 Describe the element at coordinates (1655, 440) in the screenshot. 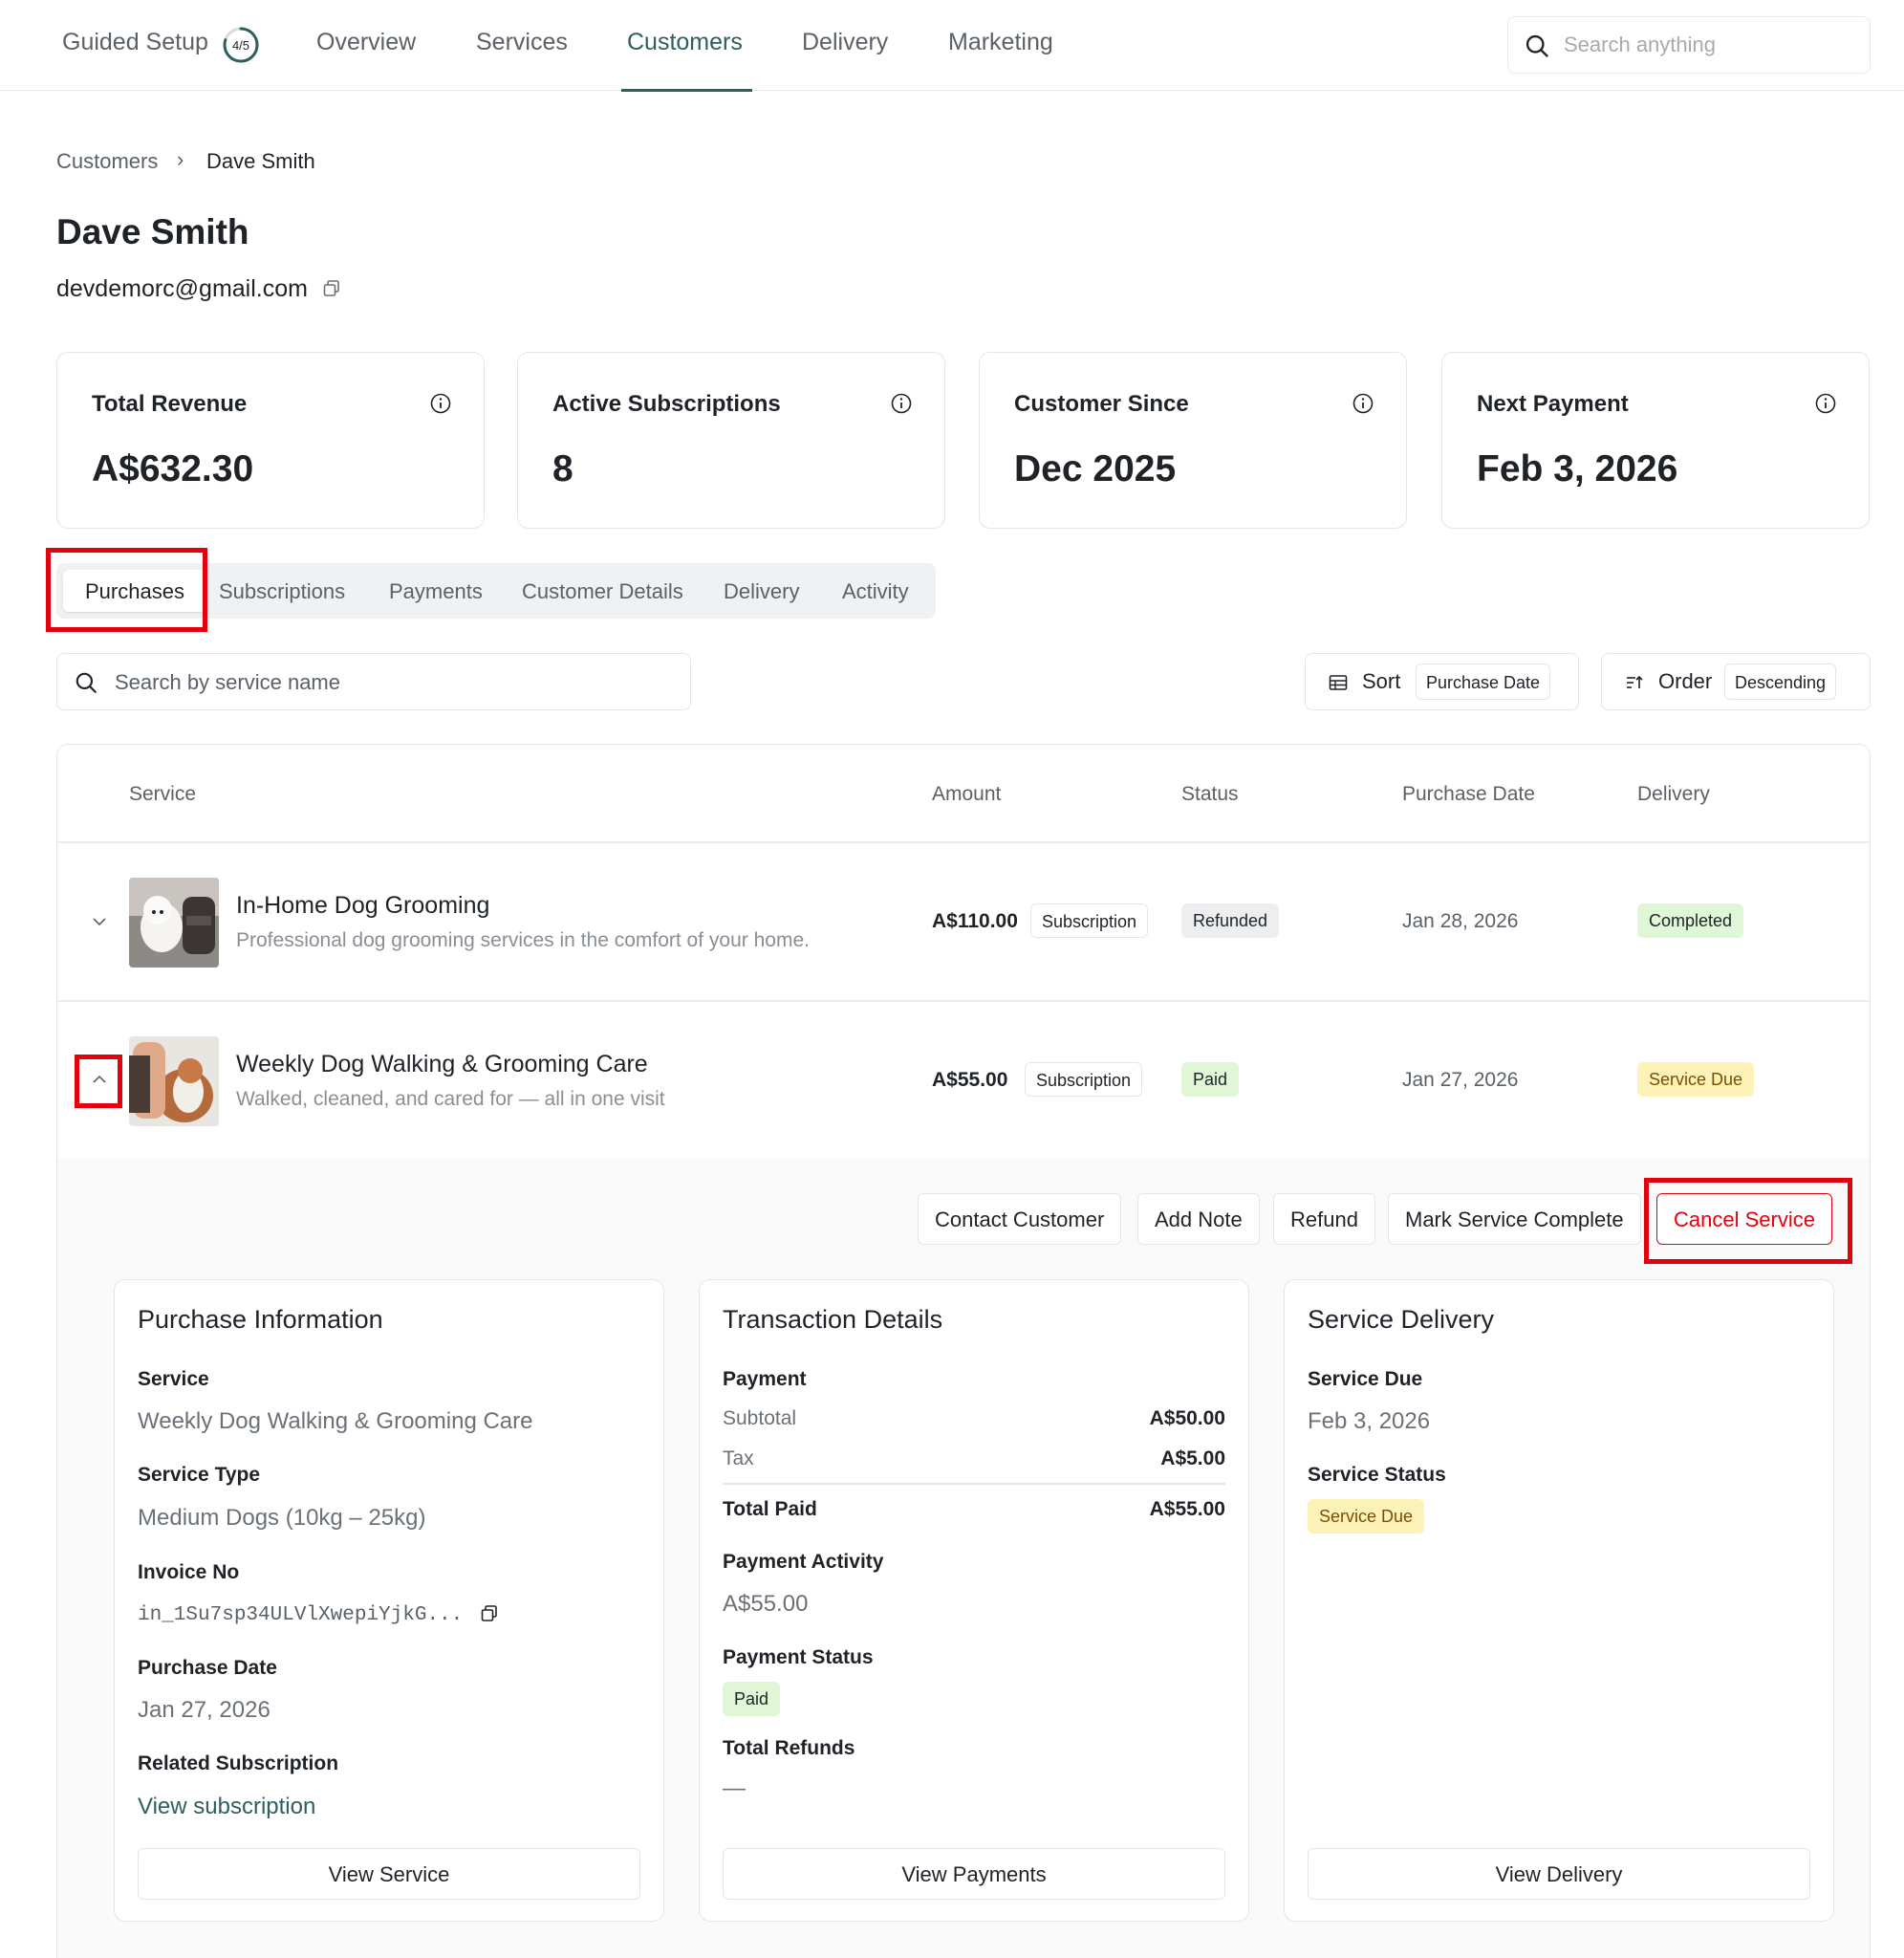

I see `stat-card-next-payment: Next Payment Feb 3, 2026` at that location.